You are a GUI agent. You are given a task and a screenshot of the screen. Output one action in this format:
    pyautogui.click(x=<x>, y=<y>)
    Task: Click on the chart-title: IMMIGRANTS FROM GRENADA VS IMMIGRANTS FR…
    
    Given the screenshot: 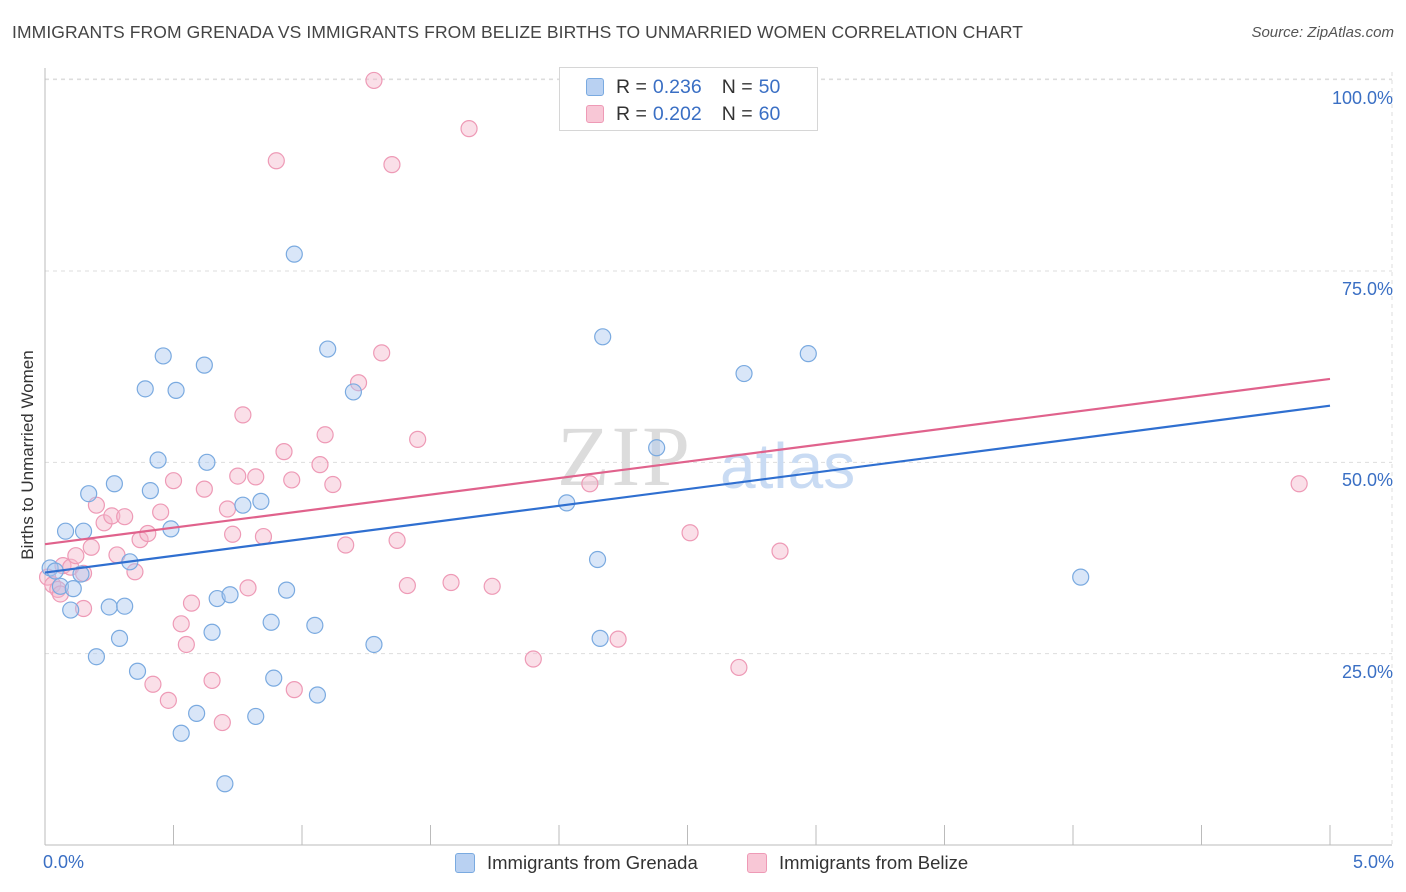 What is the action you would take?
    pyautogui.click(x=518, y=32)
    